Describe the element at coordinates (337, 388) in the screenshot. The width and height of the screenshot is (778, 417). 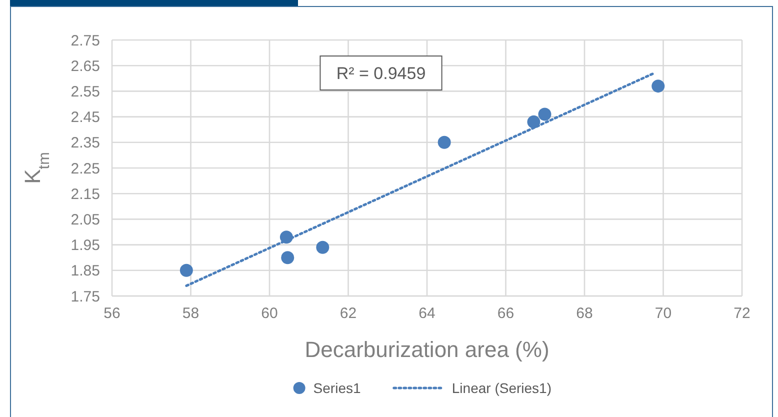
I see `legend-label: Series1` at that location.